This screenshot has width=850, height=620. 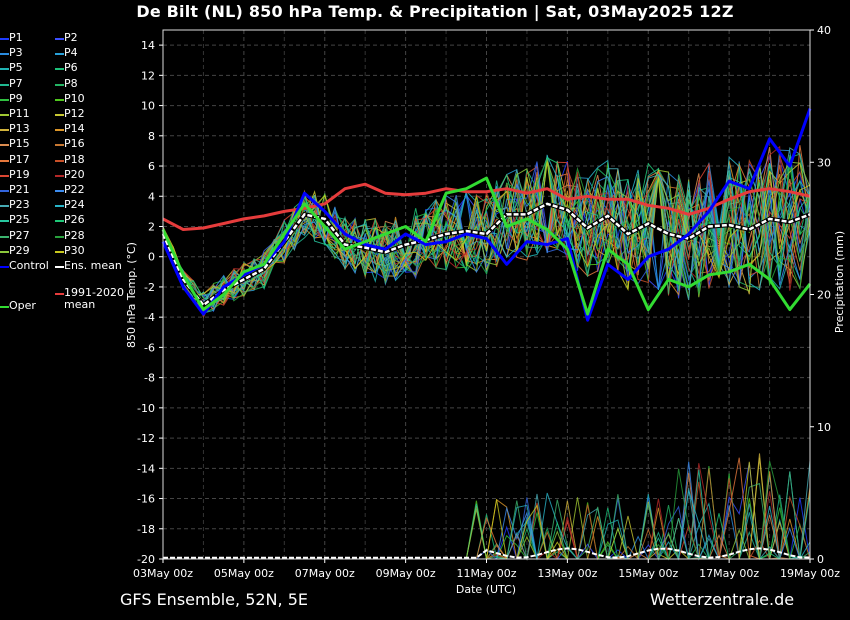 I want to click on x-axis-label: Date (UTC), so click(x=486, y=589).